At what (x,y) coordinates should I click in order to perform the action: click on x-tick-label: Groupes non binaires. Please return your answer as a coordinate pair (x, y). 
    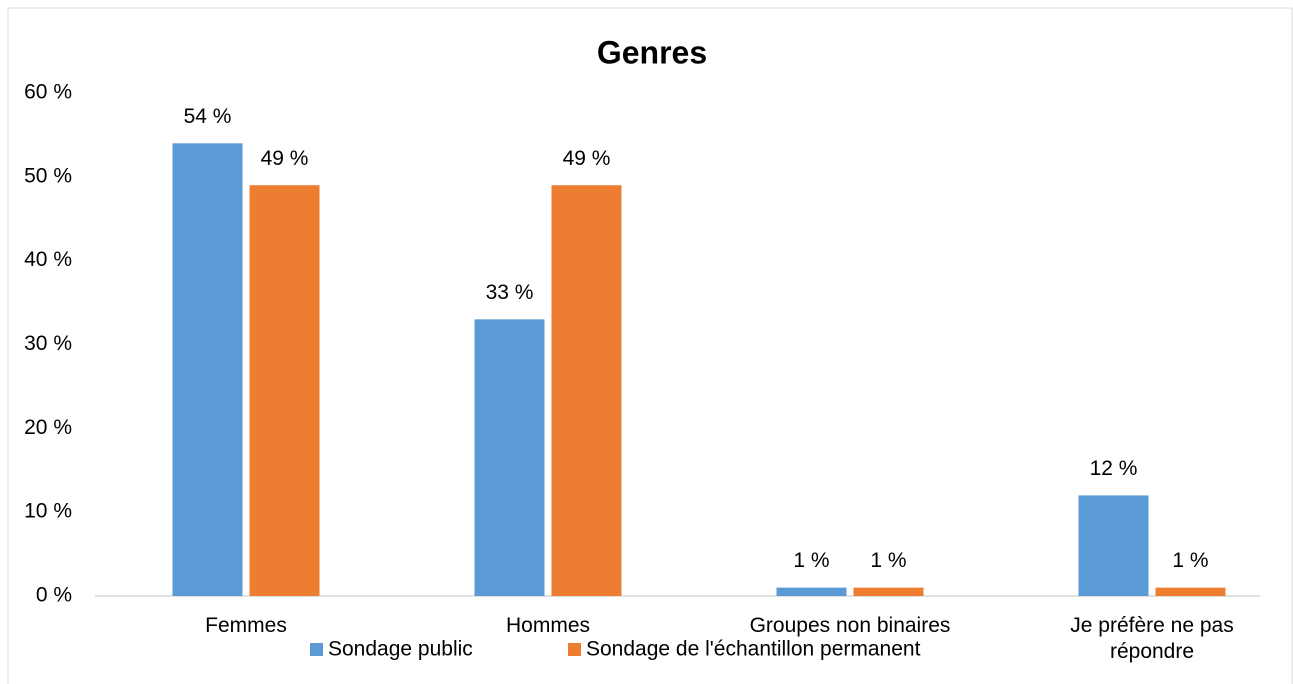
    Looking at the image, I should click on (850, 625).